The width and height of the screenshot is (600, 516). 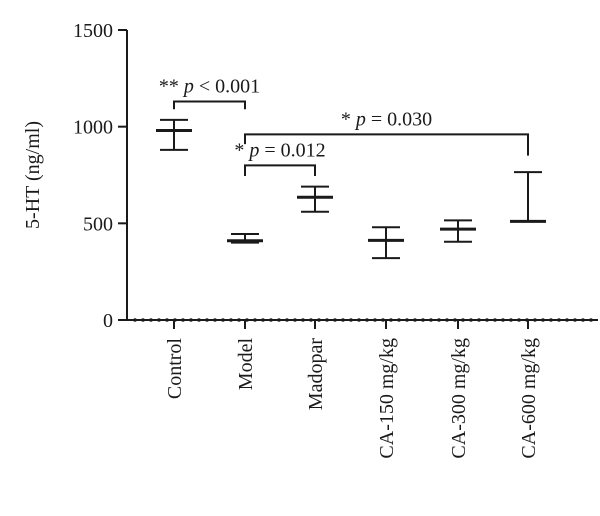 I want to click on significance-stars: **, so click(x=171, y=87).